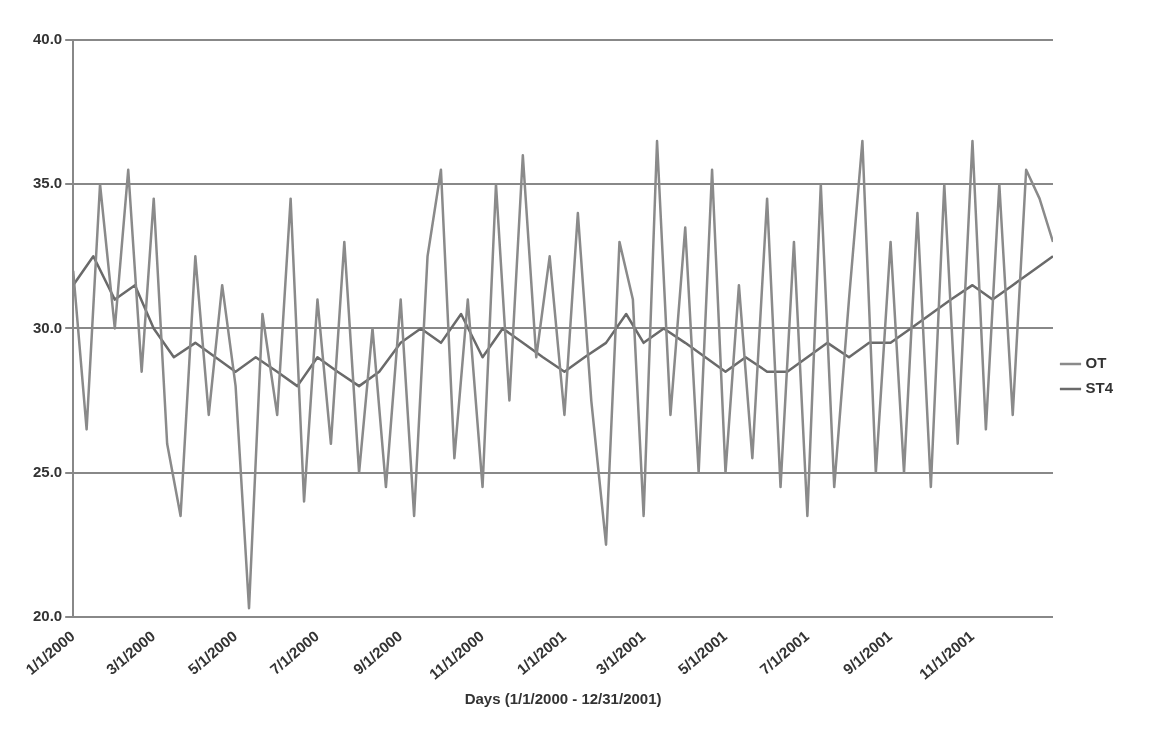 This screenshot has height=733, width=1163. I want to click on y-tick-label: 25.0, so click(47, 471).